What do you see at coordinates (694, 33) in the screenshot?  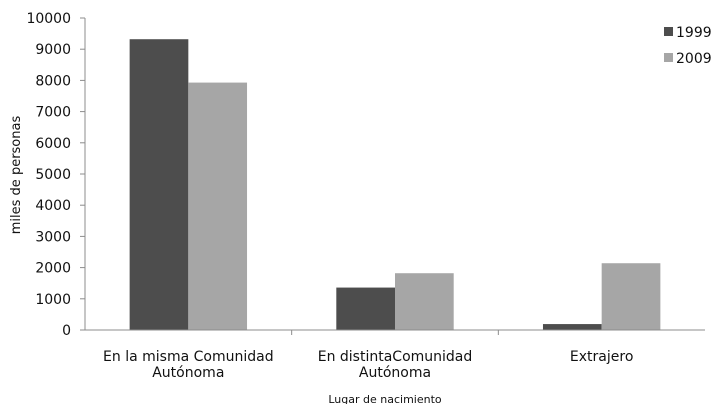 I see `legend-label-1999: 1999` at bounding box center [694, 33].